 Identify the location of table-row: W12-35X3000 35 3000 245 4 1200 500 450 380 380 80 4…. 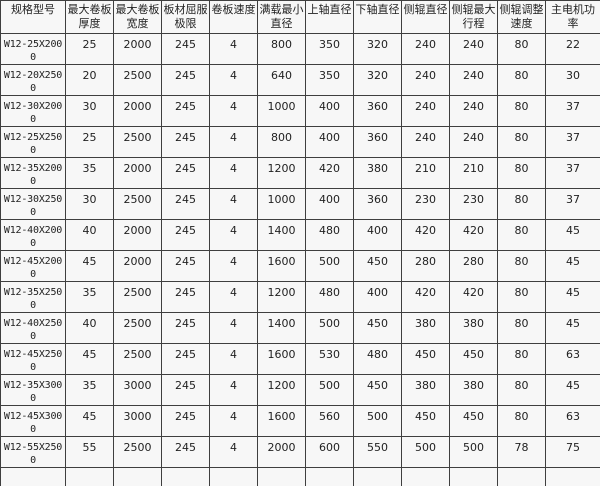
(300, 390).